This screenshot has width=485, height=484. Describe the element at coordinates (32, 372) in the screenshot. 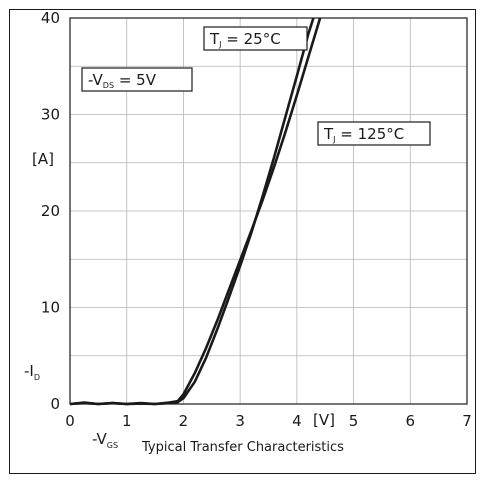

I see `y-axis-label: -ID` at that location.